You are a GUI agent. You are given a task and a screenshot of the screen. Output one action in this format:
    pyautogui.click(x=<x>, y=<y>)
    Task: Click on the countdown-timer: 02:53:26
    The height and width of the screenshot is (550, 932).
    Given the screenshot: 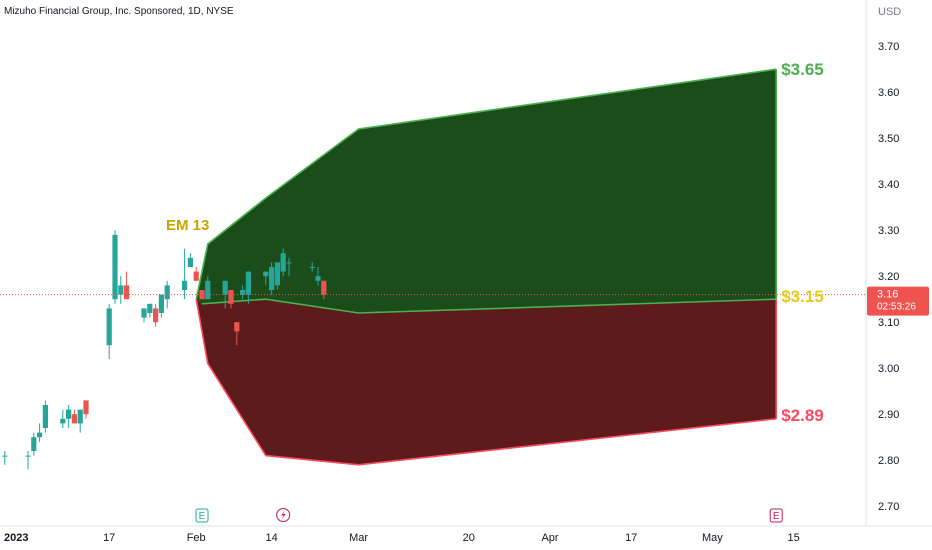 What is the action you would take?
    pyautogui.click(x=896, y=307)
    